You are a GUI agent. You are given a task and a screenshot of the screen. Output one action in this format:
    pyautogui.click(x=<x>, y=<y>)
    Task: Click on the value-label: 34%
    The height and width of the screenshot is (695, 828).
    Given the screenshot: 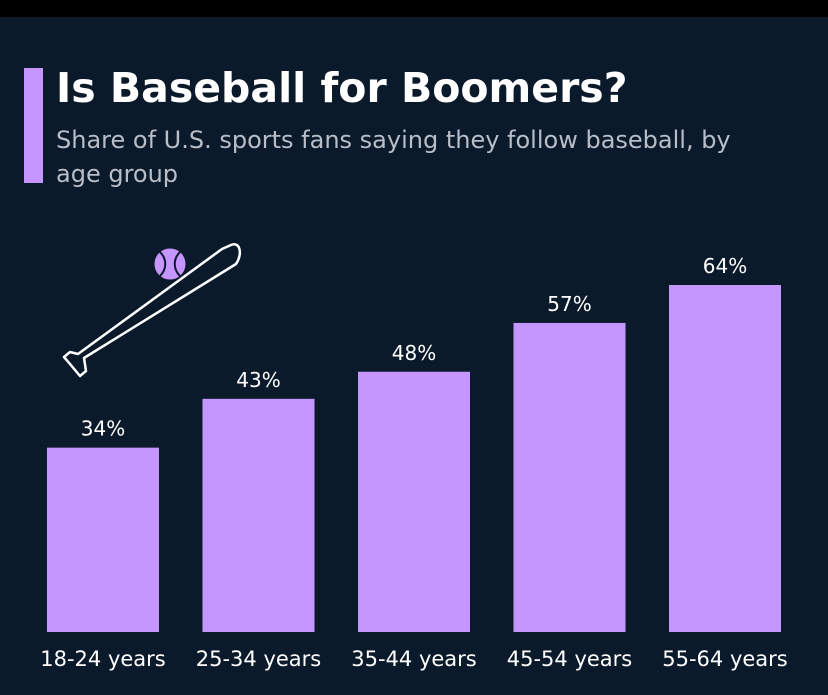 What is the action you would take?
    pyautogui.click(x=103, y=429)
    